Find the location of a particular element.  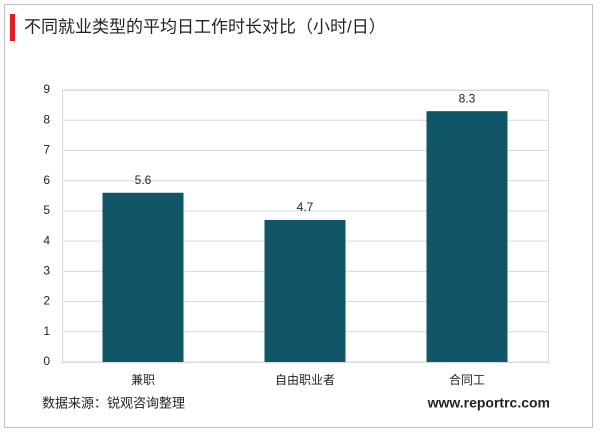

y-tick-label: 0 is located at coordinates (46, 361).